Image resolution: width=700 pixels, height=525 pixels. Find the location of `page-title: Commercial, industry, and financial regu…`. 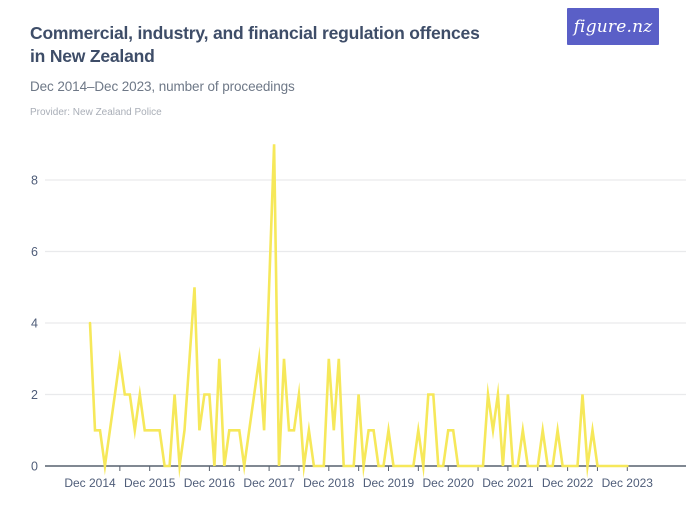

page-title: Commercial, industry, and financial regu… is located at coordinates (290, 45).